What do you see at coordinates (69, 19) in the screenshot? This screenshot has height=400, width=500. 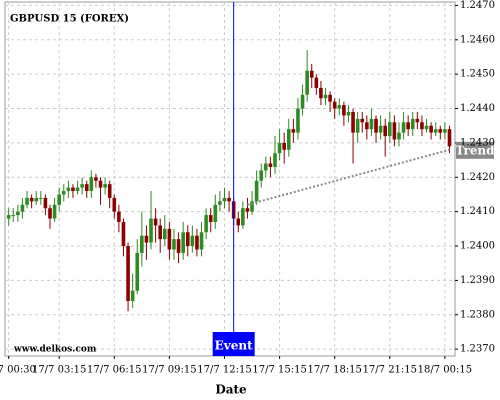 I see `chart-title: GBPUSD 15 (FOREX)` at bounding box center [69, 19].